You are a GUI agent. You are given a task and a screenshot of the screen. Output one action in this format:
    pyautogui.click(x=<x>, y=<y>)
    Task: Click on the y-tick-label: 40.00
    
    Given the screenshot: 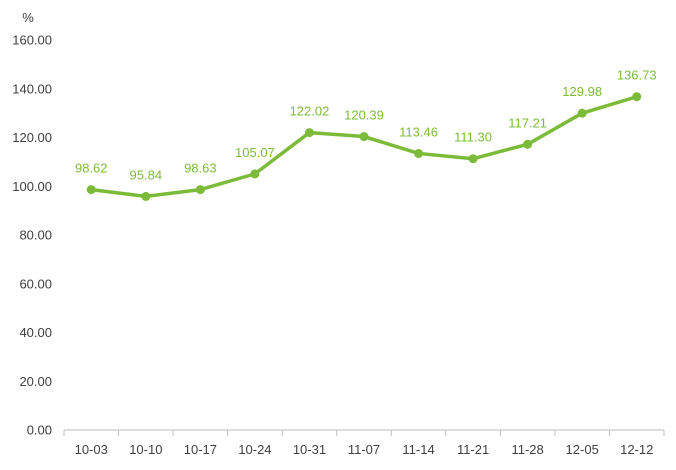 What is the action you would take?
    pyautogui.click(x=35, y=332)
    